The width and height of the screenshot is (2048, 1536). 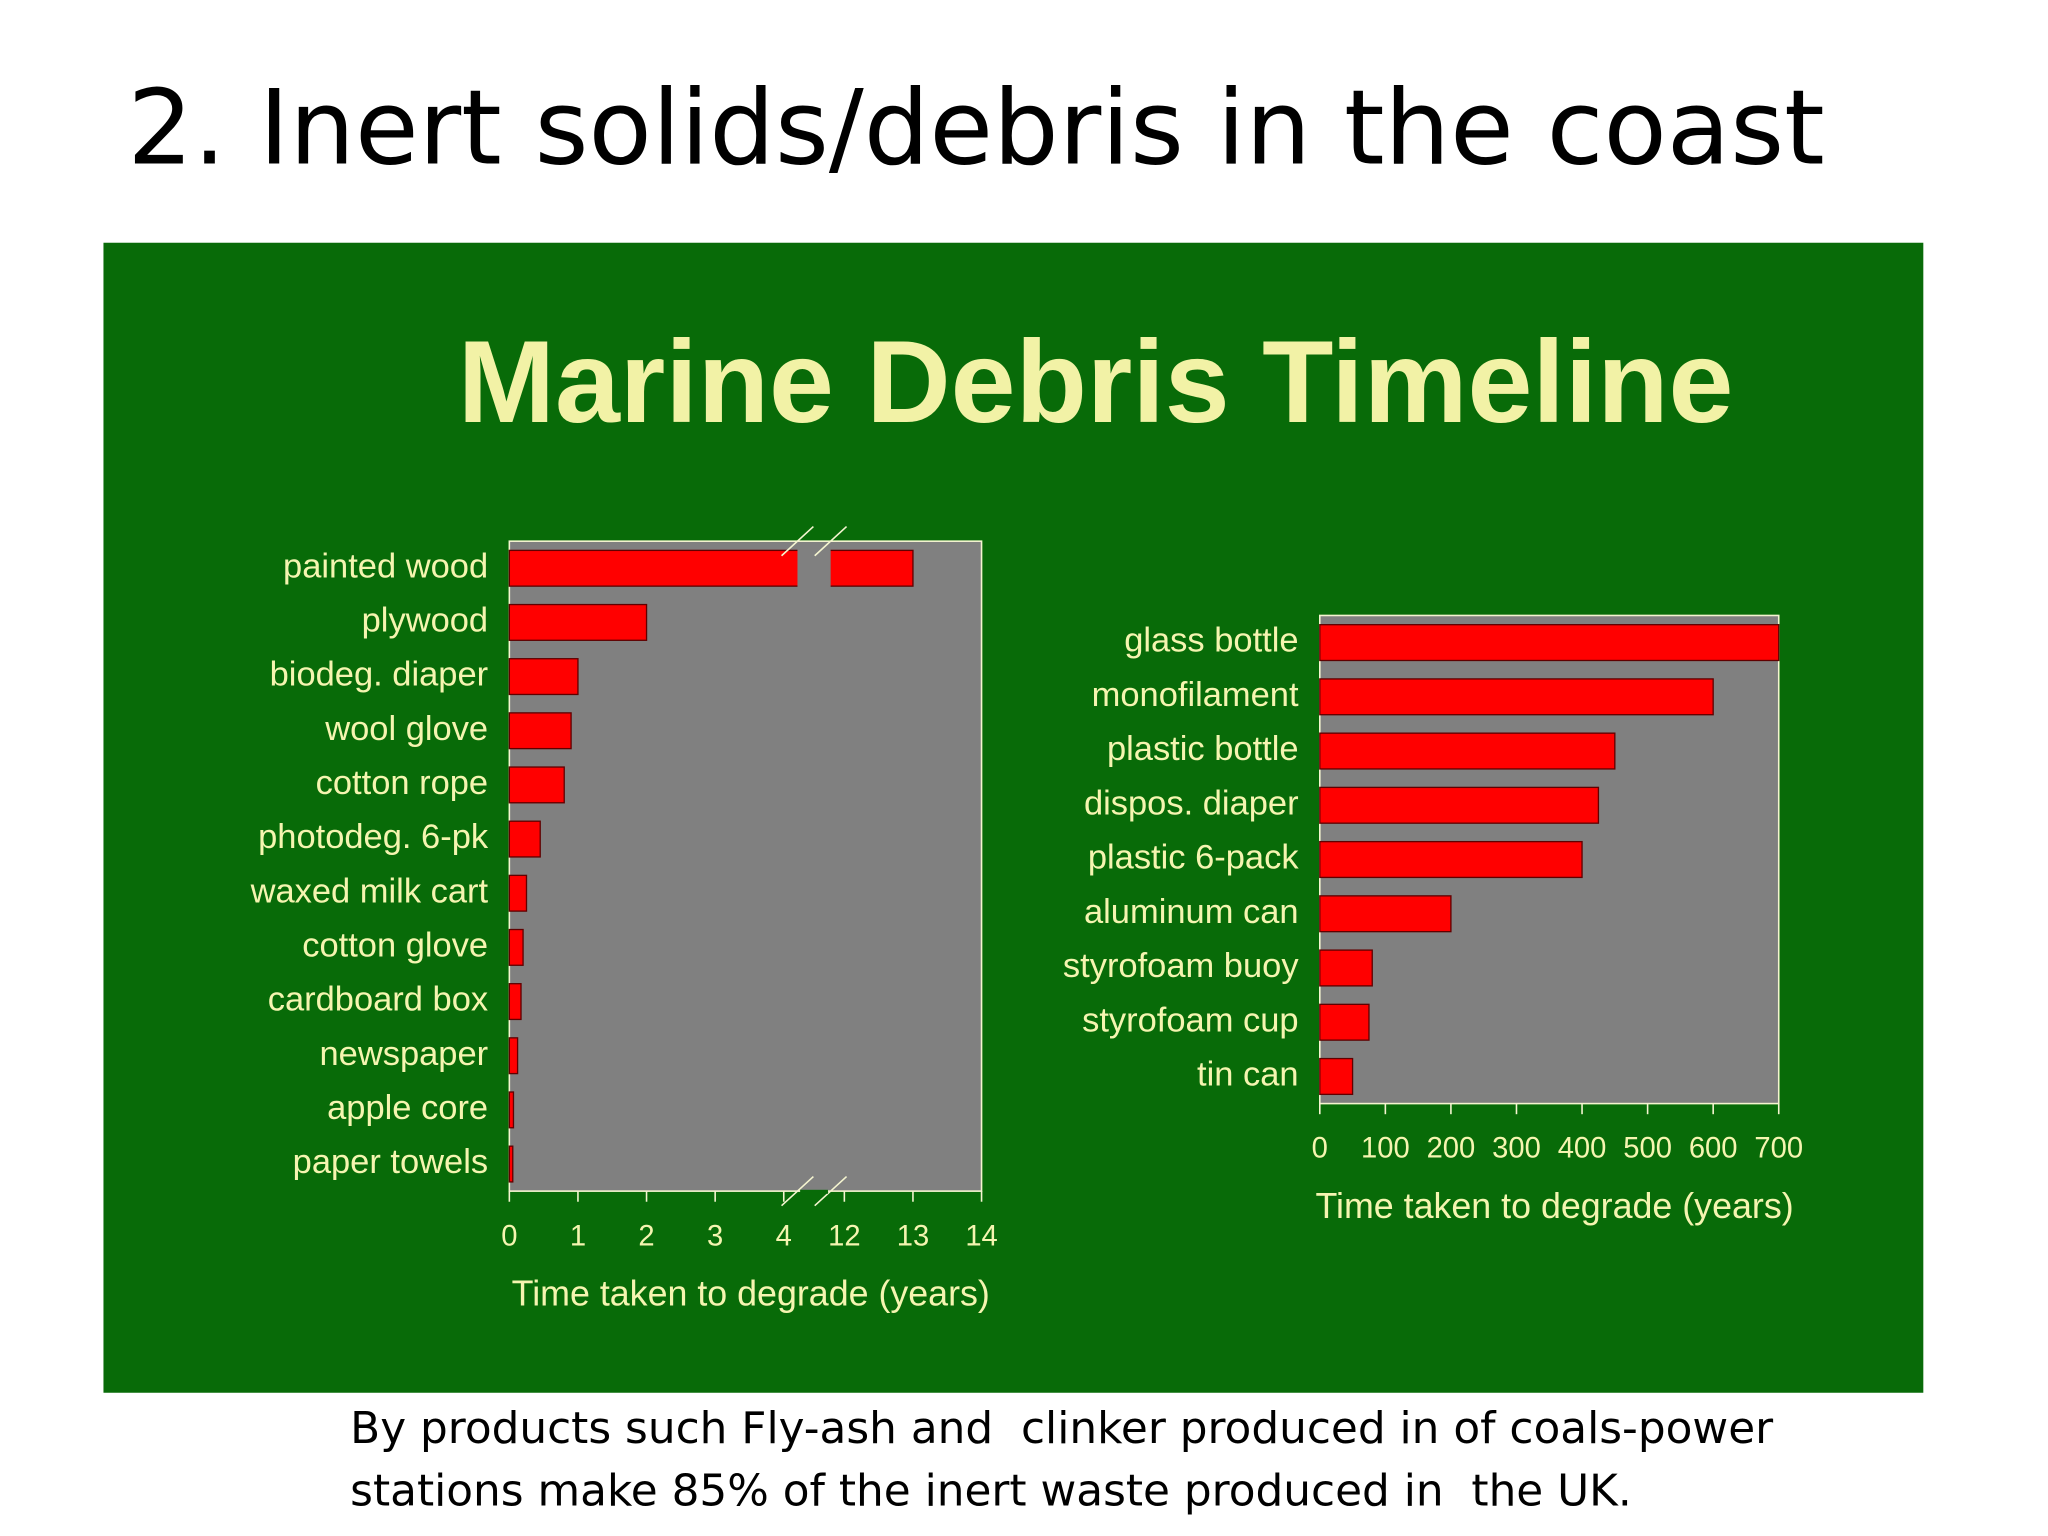 I want to click on y-tick-label: plywood, so click(x=425, y=621).